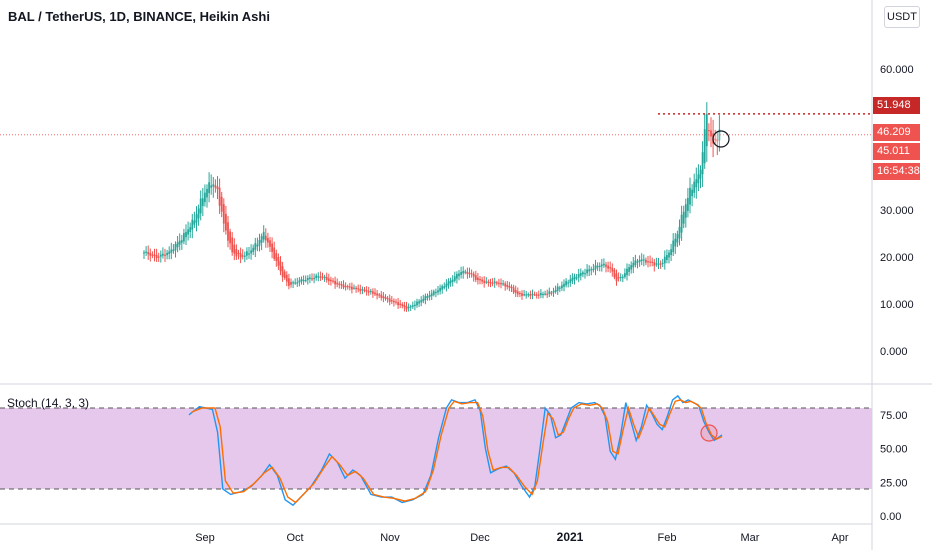 The width and height of the screenshot is (932, 550). I want to click on time-tick-label: Feb, so click(667, 538).